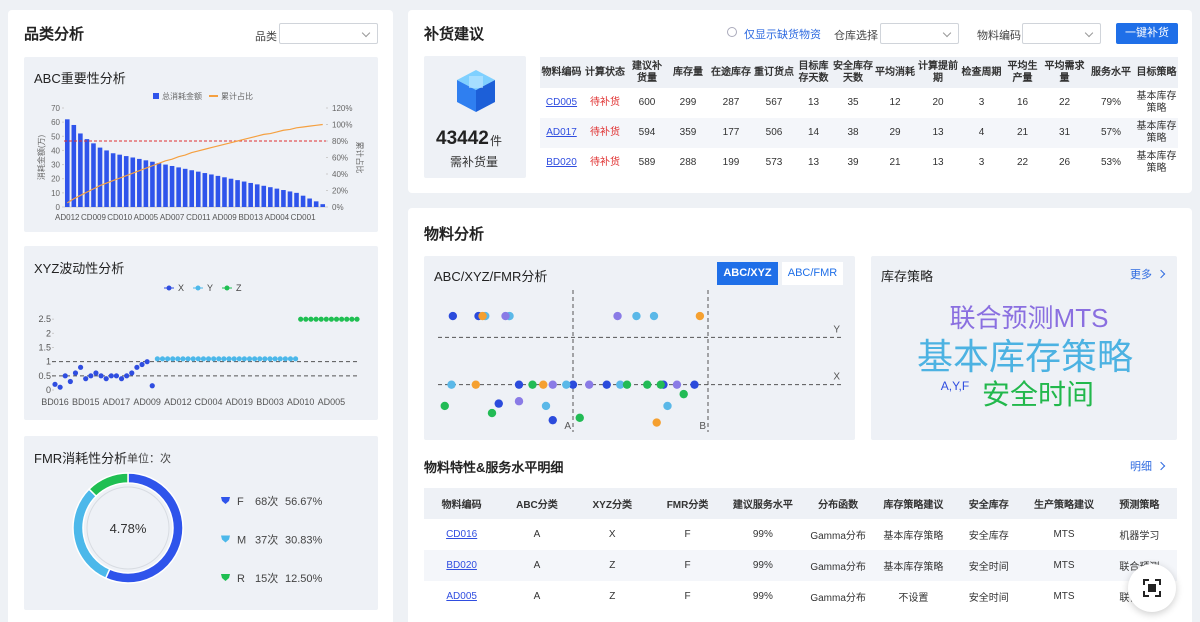 Image resolution: width=1200 pixels, height=622 pixels. What do you see at coordinates (988, 567) in the screenshot?
I see `table-cell: 安全时间` at bounding box center [988, 567].